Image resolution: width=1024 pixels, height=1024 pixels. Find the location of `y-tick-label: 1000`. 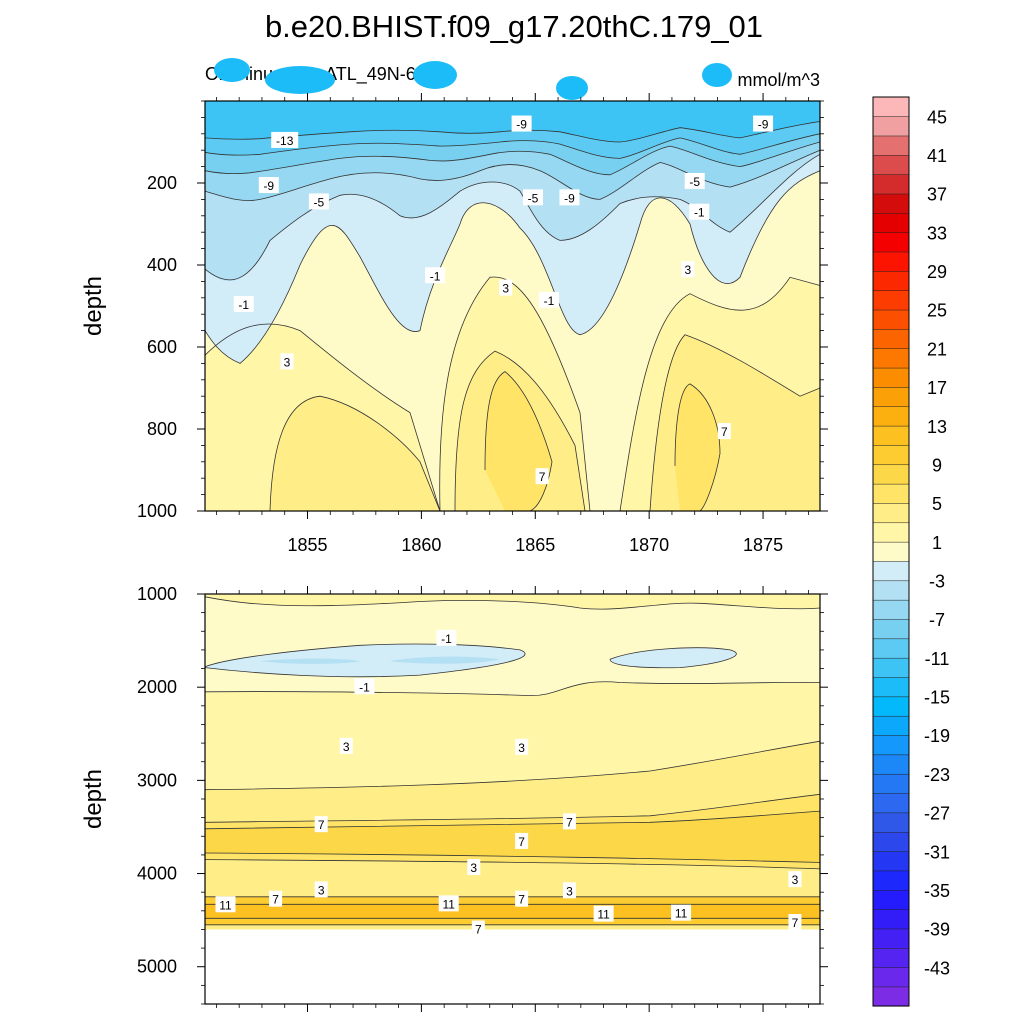

y-tick-label: 1000 is located at coordinates (157, 594).